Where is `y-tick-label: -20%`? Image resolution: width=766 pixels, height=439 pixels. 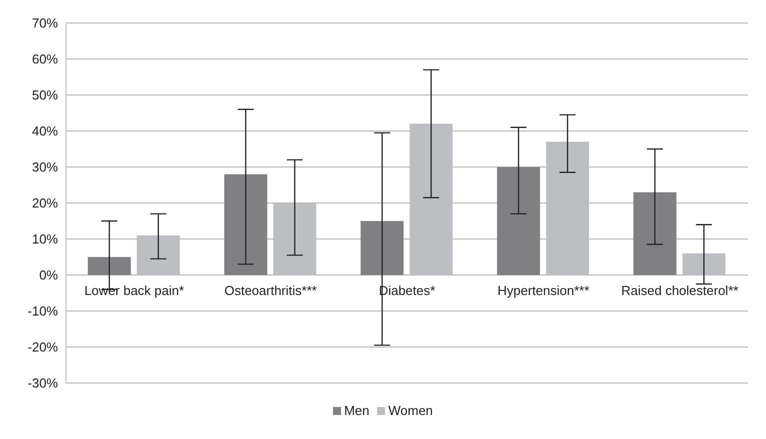
y-tick-label: -20% is located at coordinates (43, 347).